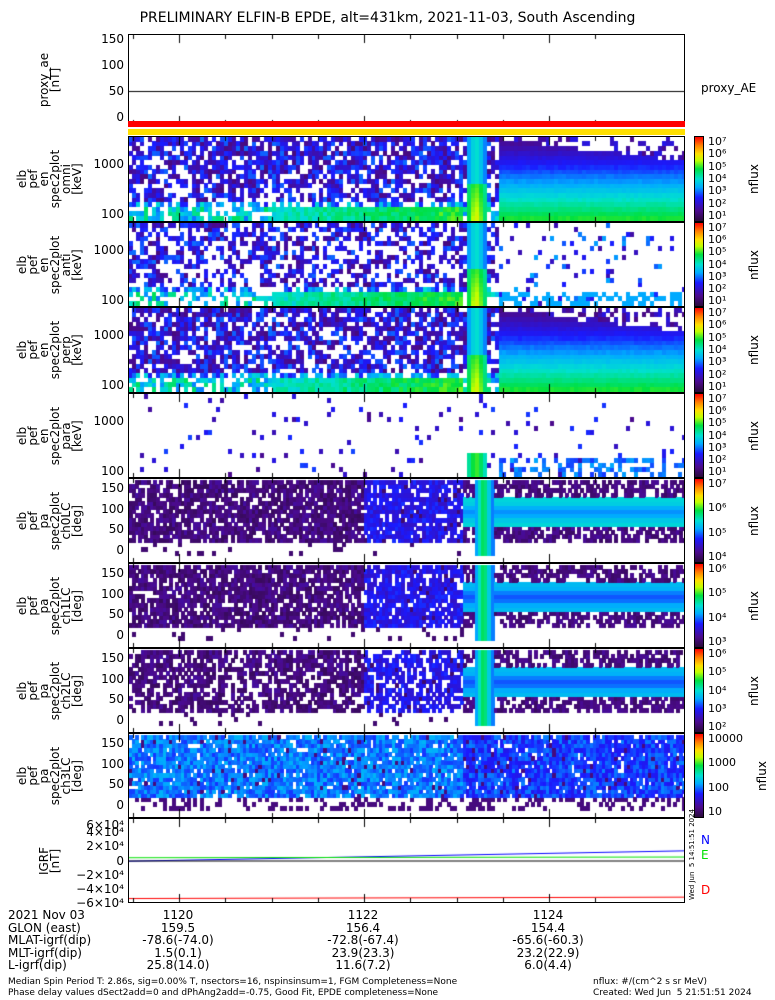 Image resolution: width=775 pixels, height=1000 pixels. Describe the element at coordinates (50, 940) in the screenshot. I see `x-axis-row-label: MLAT-igrf(dip)` at that location.